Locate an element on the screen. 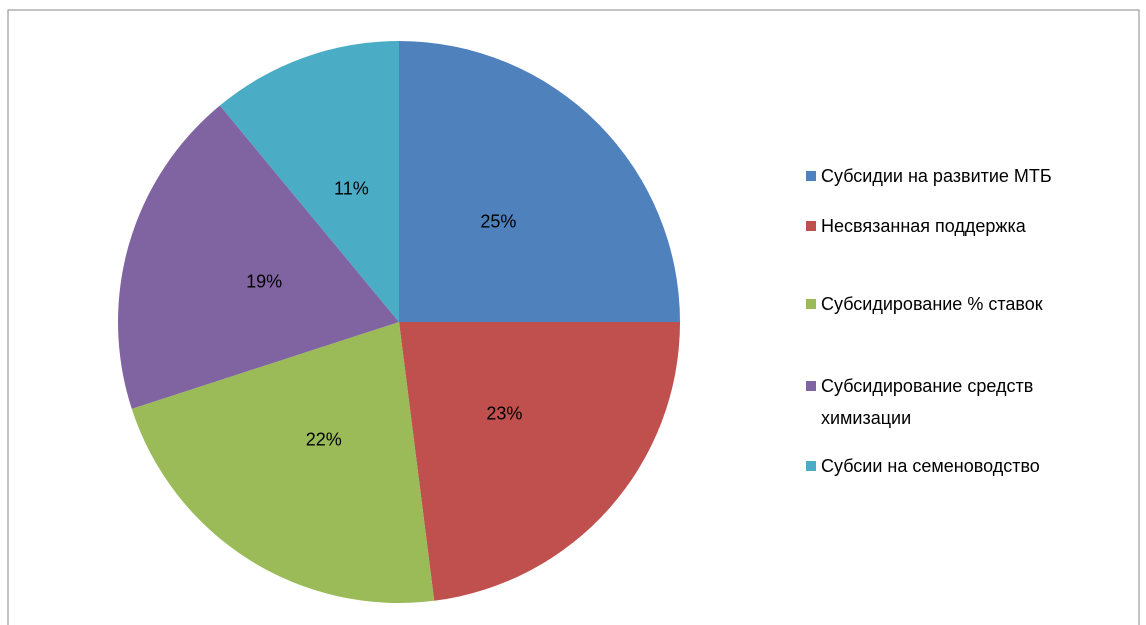  legend-label: Субсидирование % ставок is located at coordinates (932, 304).